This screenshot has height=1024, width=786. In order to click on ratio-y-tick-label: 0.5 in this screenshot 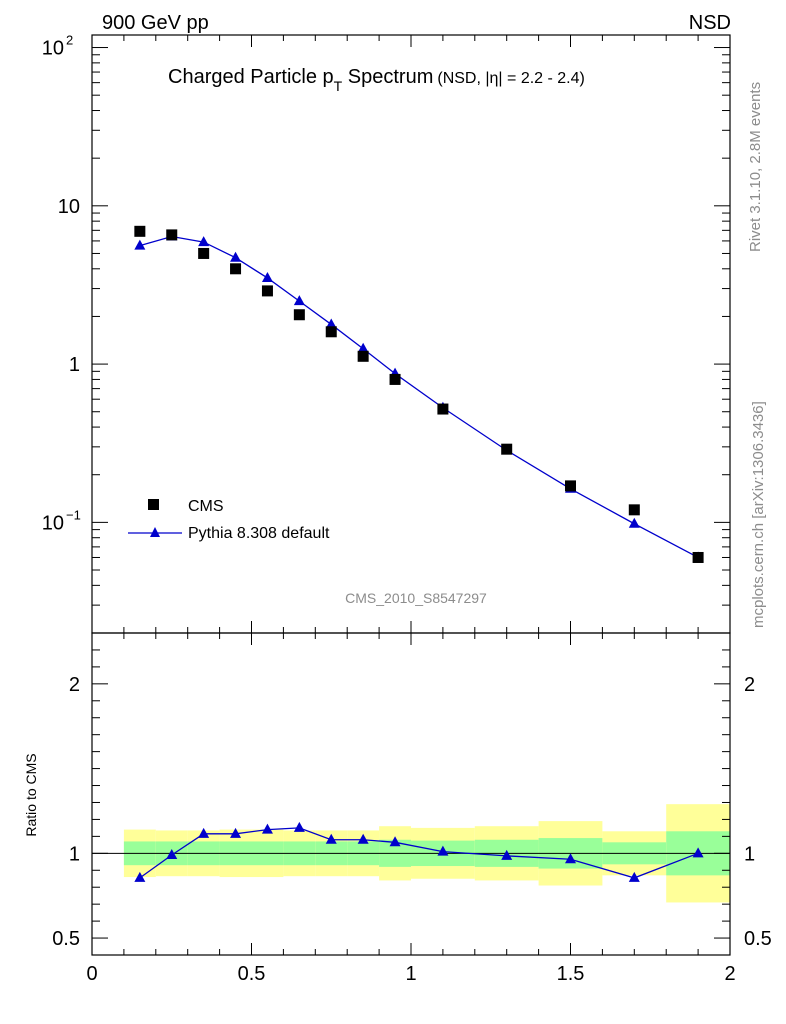, I will do `click(66, 939)`.